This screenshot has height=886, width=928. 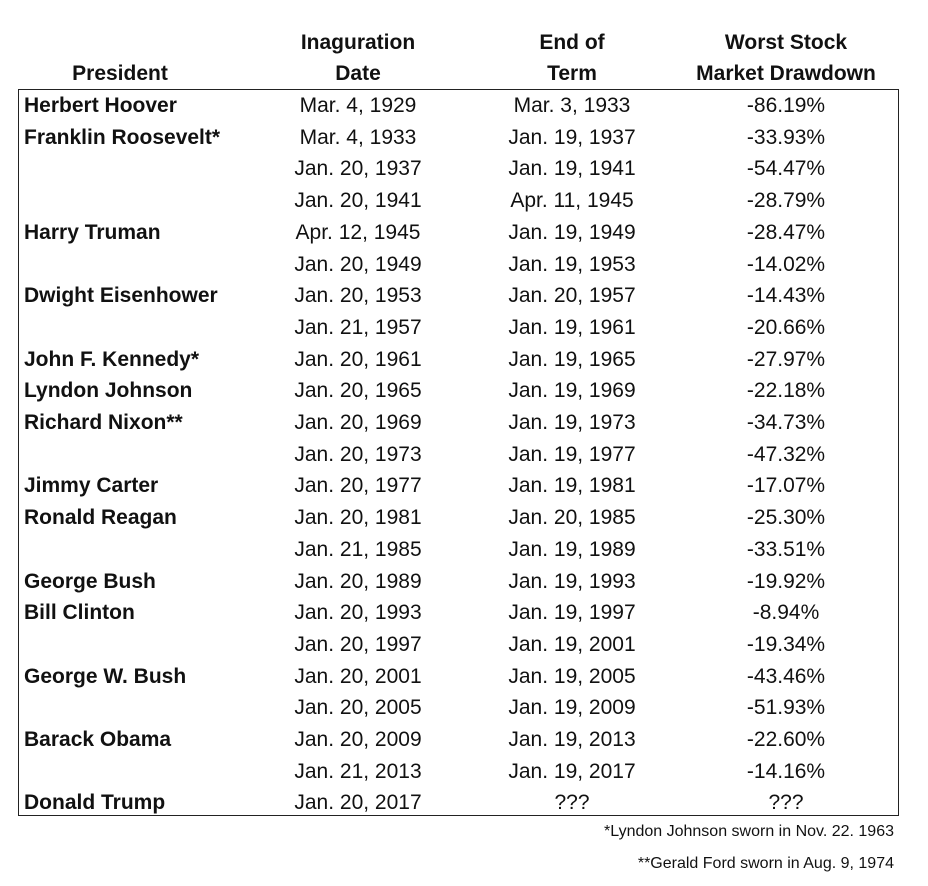 What do you see at coordinates (358, 327) in the screenshot?
I see `inauguration-date: Jan. 21, 1957` at bounding box center [358, 327].